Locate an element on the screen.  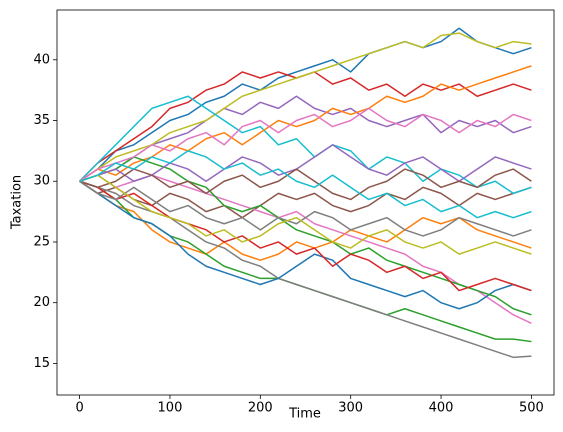
y-axis-label: Taxation is located at coordinates (17, 202).